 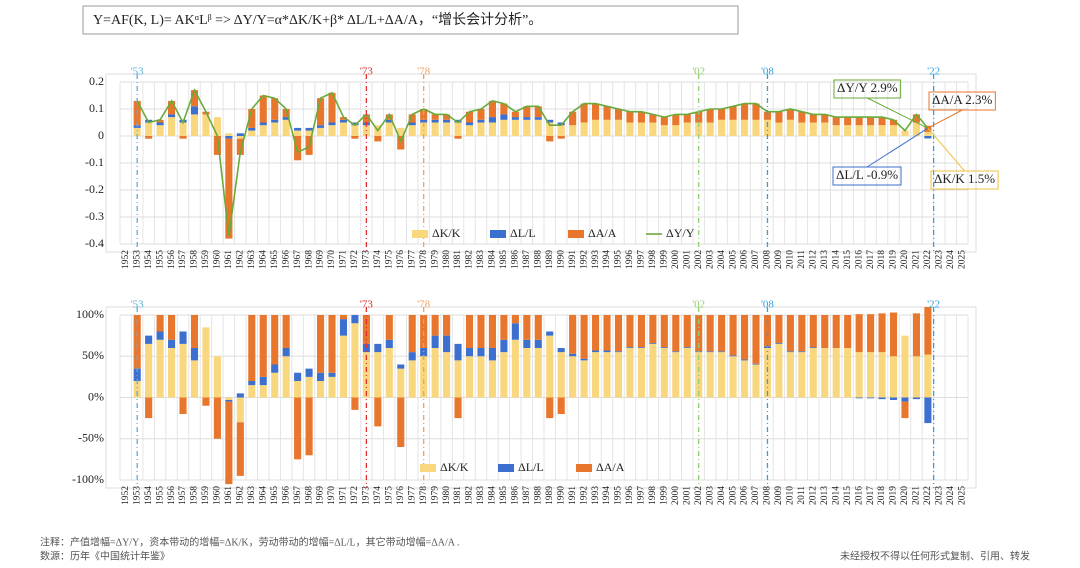 What do you see at coordinates (699, 259) in the screenshot?
I see `x-tick-label: 2002` at bounding box center [699, 259].